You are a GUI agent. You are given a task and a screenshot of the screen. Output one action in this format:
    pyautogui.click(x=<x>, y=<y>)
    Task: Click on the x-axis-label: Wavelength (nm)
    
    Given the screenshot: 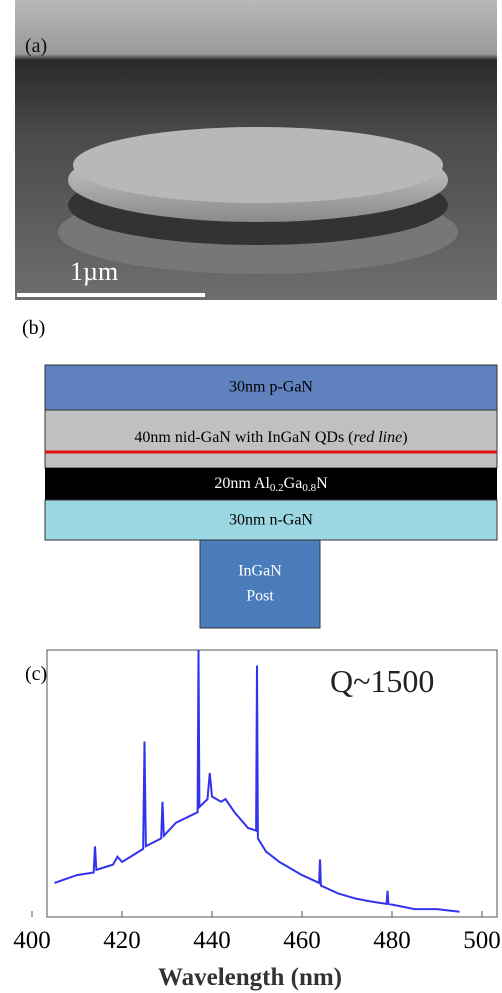 What is the action you would take?
    pyautogui.click(x=250, y=977)
    